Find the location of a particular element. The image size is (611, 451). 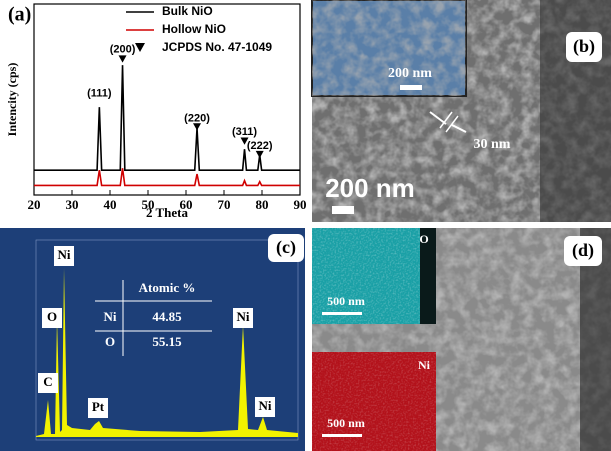

peak-index: (200) is located at coordinates (123, 50).